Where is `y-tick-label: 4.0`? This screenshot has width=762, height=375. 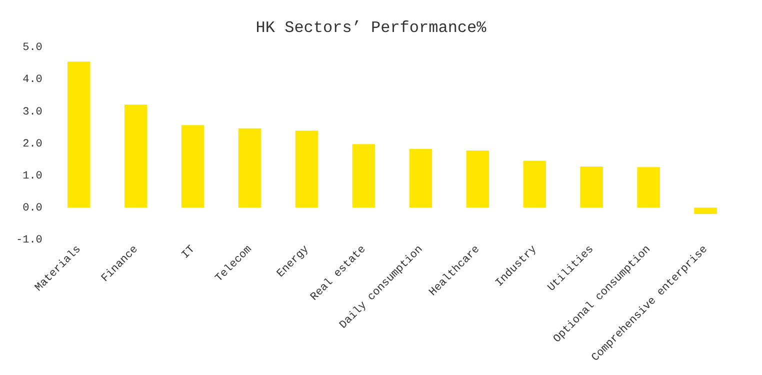 y-tick-label: 4.0 is located at coordinates (32, 80).